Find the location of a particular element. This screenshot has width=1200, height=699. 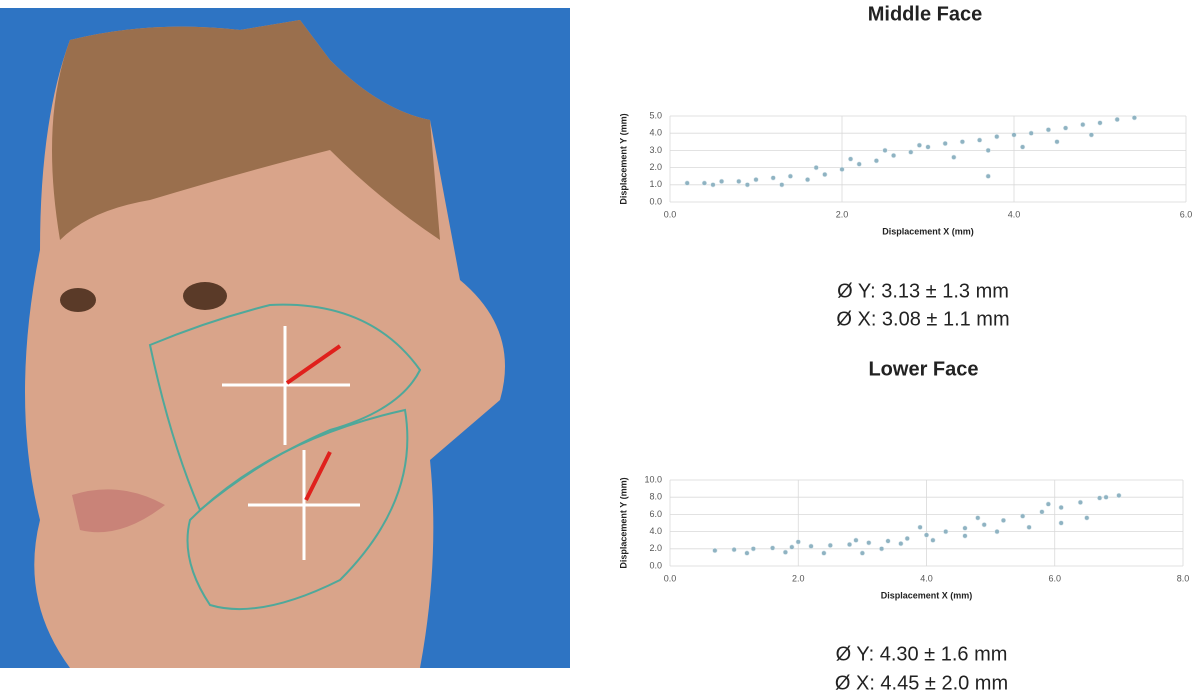

y-tick-label: 8.0 is located at coordinates (655, 497).